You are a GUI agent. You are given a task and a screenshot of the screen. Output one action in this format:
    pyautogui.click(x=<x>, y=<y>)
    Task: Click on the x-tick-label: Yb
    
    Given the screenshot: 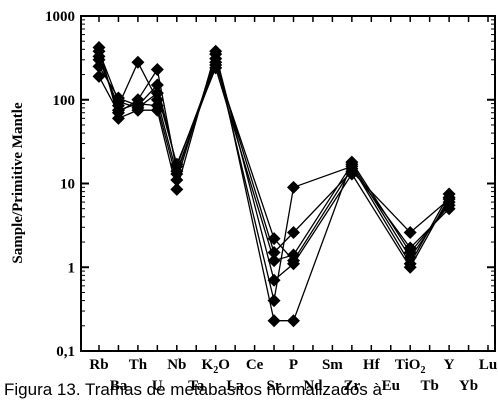 What is the action you would take?
    pyautogui.click(x=468, y=386)
    